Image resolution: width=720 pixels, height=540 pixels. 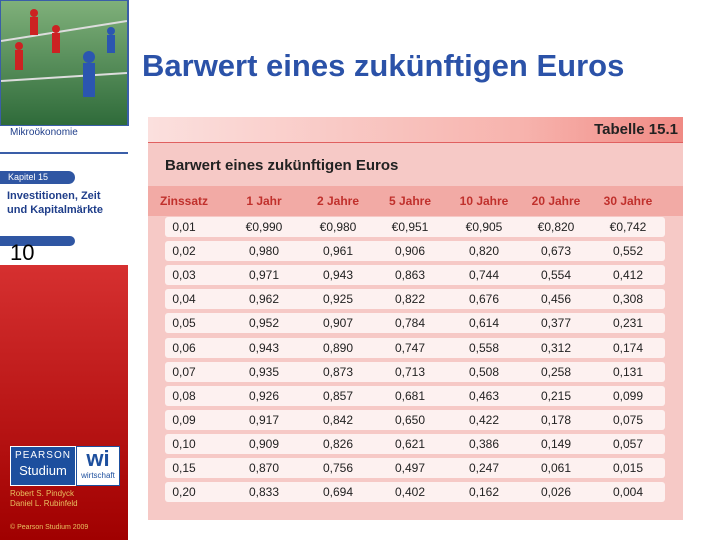 What do you see at coordinates (98, 475) in the screenshot?
I see `logo-text: wirtschaft` at bounding box center [98, 475].